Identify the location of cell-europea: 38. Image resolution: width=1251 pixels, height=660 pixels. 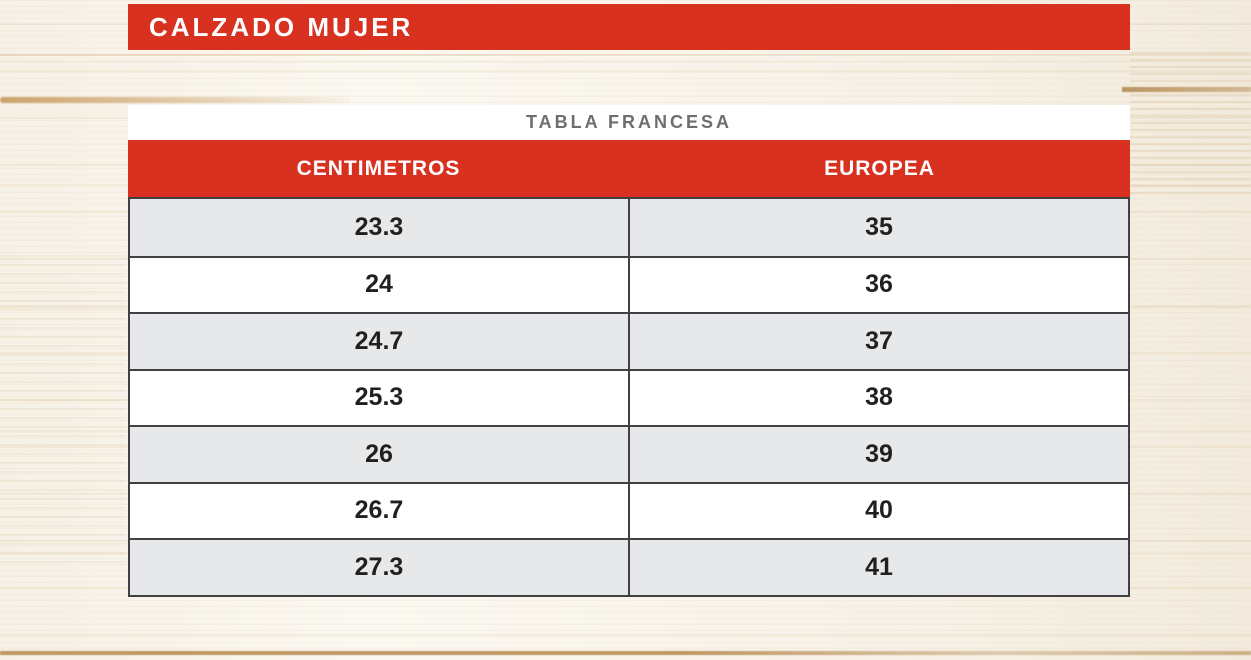
(879, 397).